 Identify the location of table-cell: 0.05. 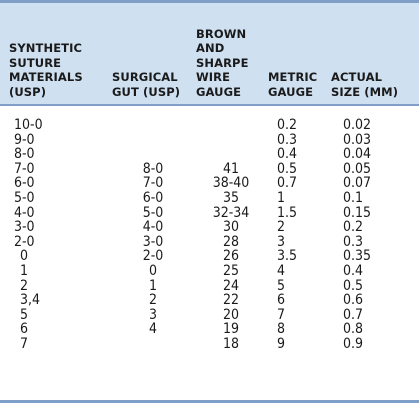
(357, 168).